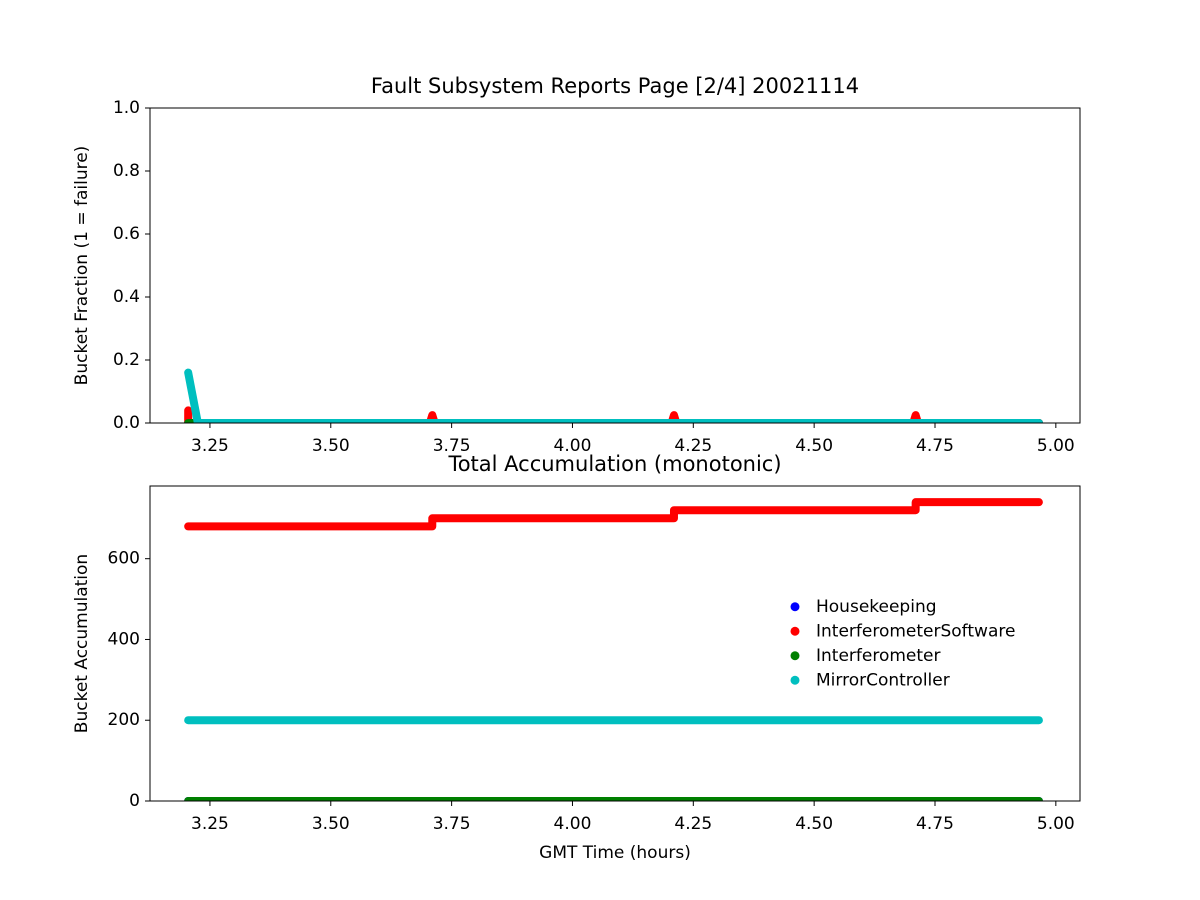  What do you see at coordinates (614, 464) in the screenshot?
I see `chart-title: Total Accumulation (monotonic)` at bounding box center [614, 464].